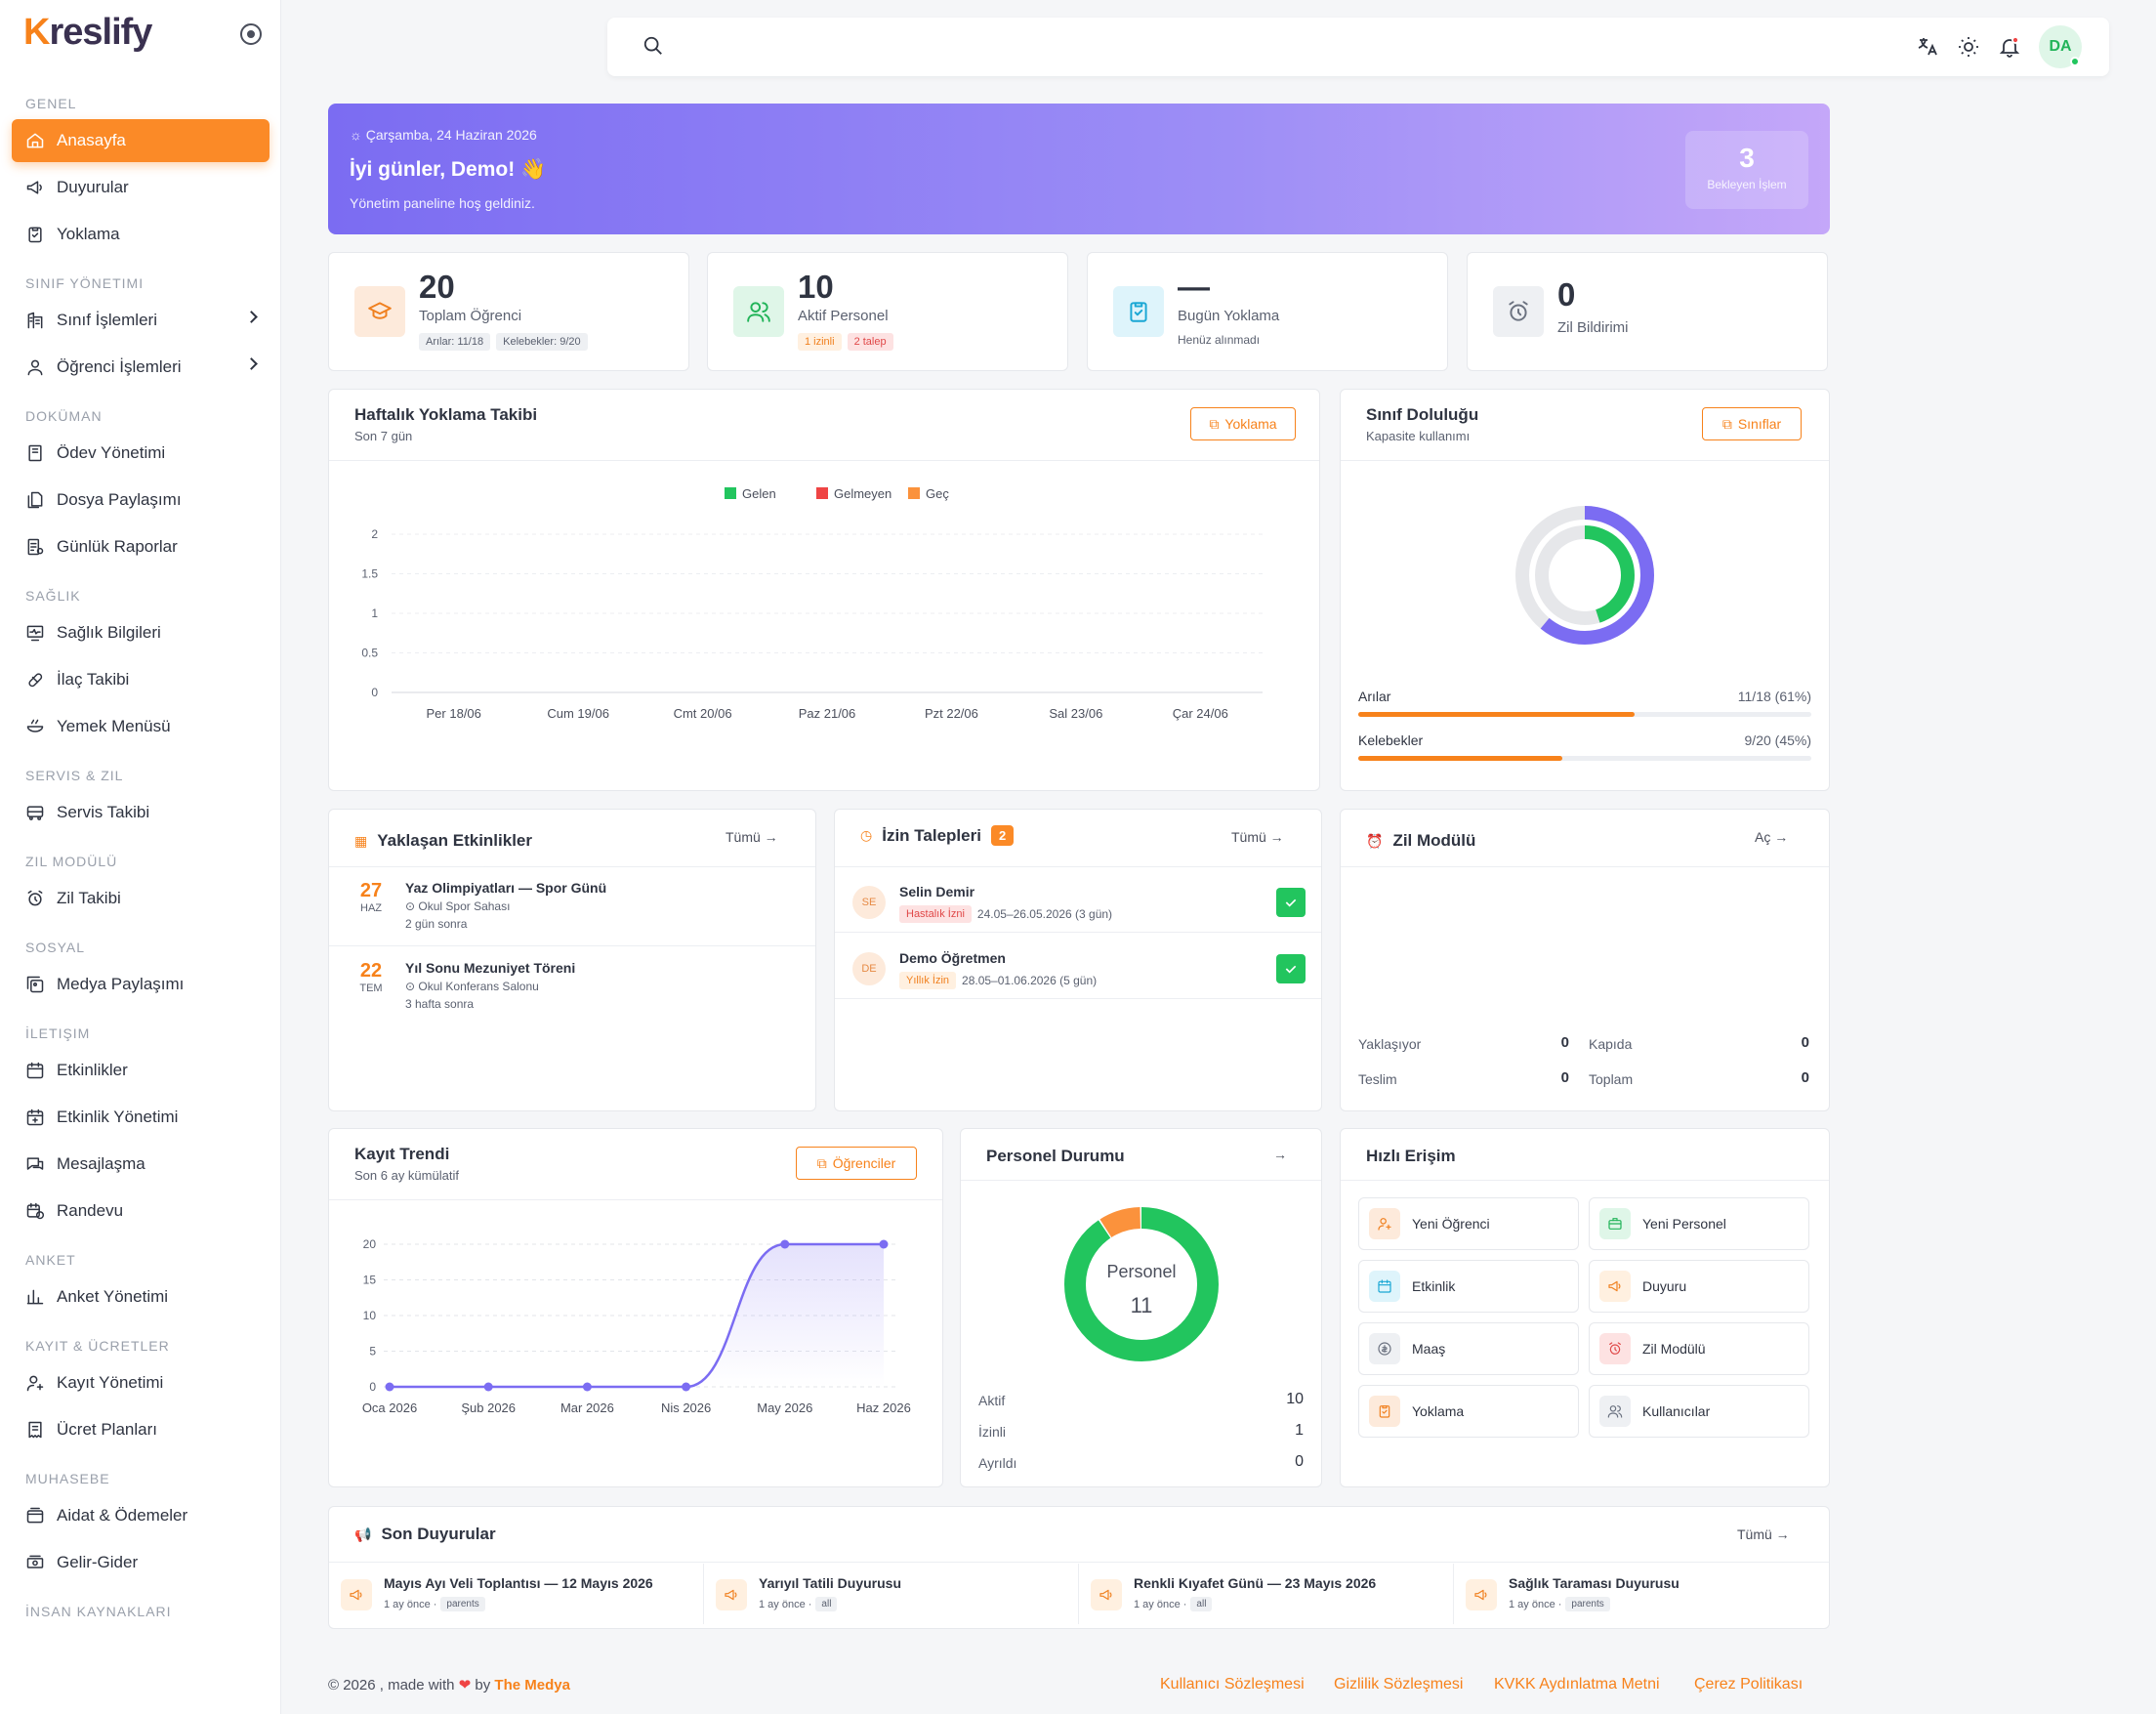 Image resolution: width=2156 pixels, height=1714 pixels. What do you see at coordinates (375, 613) in the screenshot?
I see `y-tick-label: 1` at bounding box center [375, 613].